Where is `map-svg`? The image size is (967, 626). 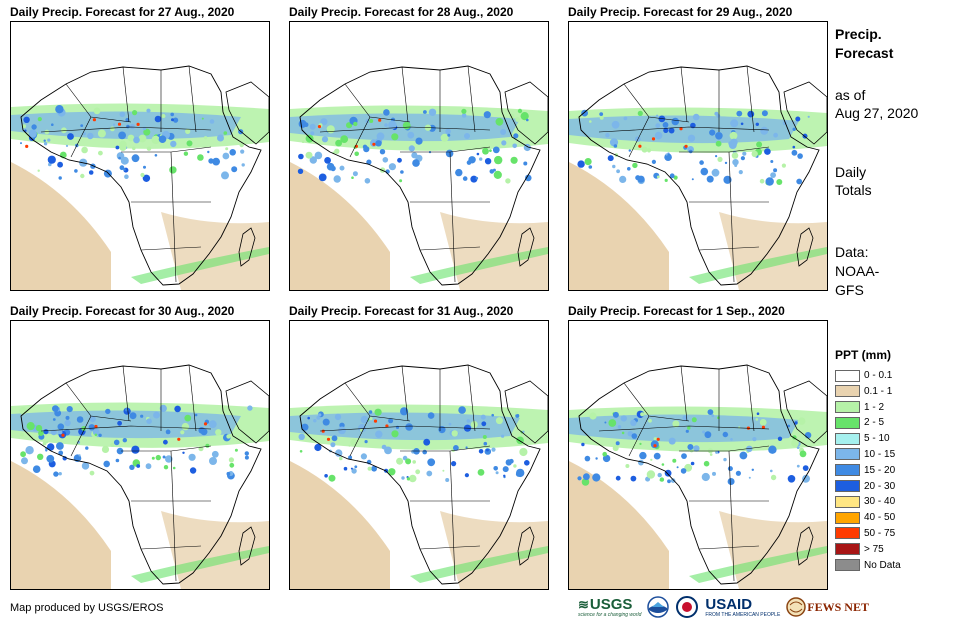 map-svg is located at coordinates (140, 476).